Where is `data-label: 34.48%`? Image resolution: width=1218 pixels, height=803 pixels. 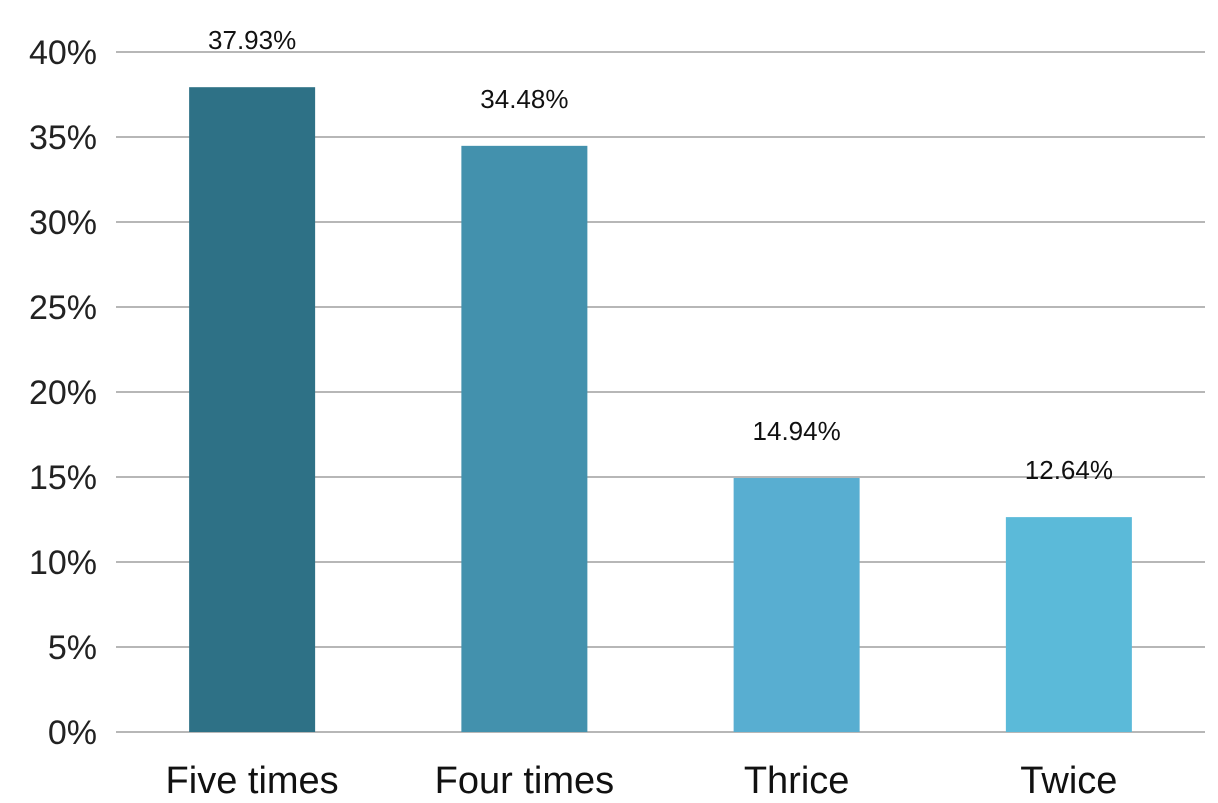
data-label: 34.48% is located at coordinates (524, 99).